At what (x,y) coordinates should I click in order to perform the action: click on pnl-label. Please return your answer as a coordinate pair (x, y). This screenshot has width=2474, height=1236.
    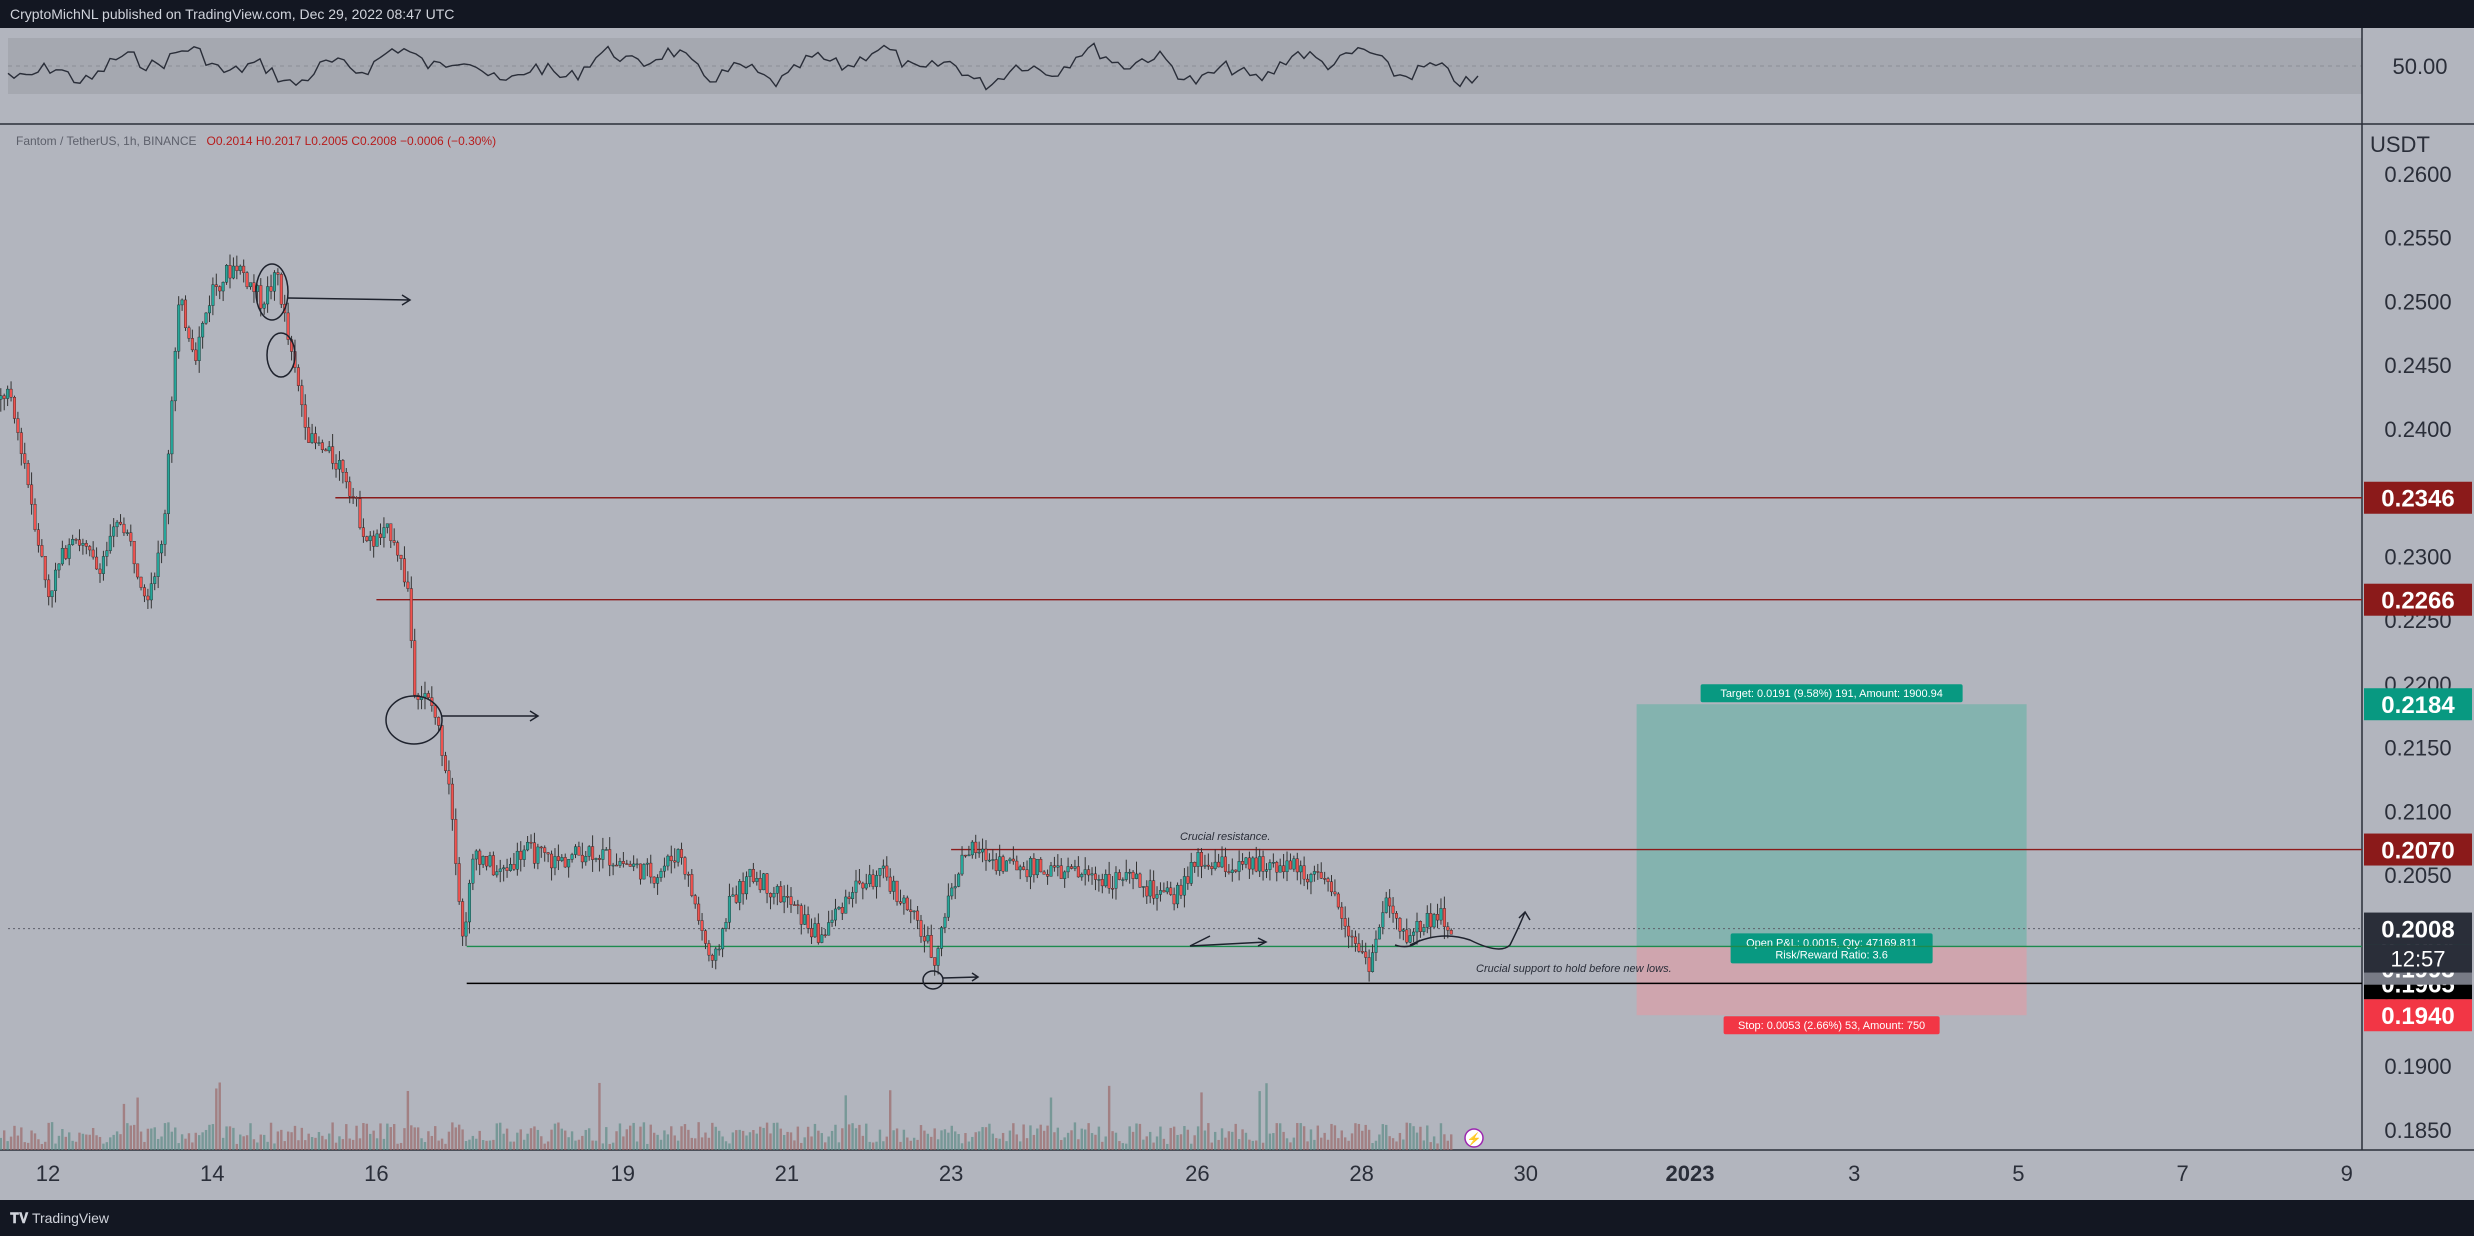
    Looking at the image, I should click on (1831, 948).